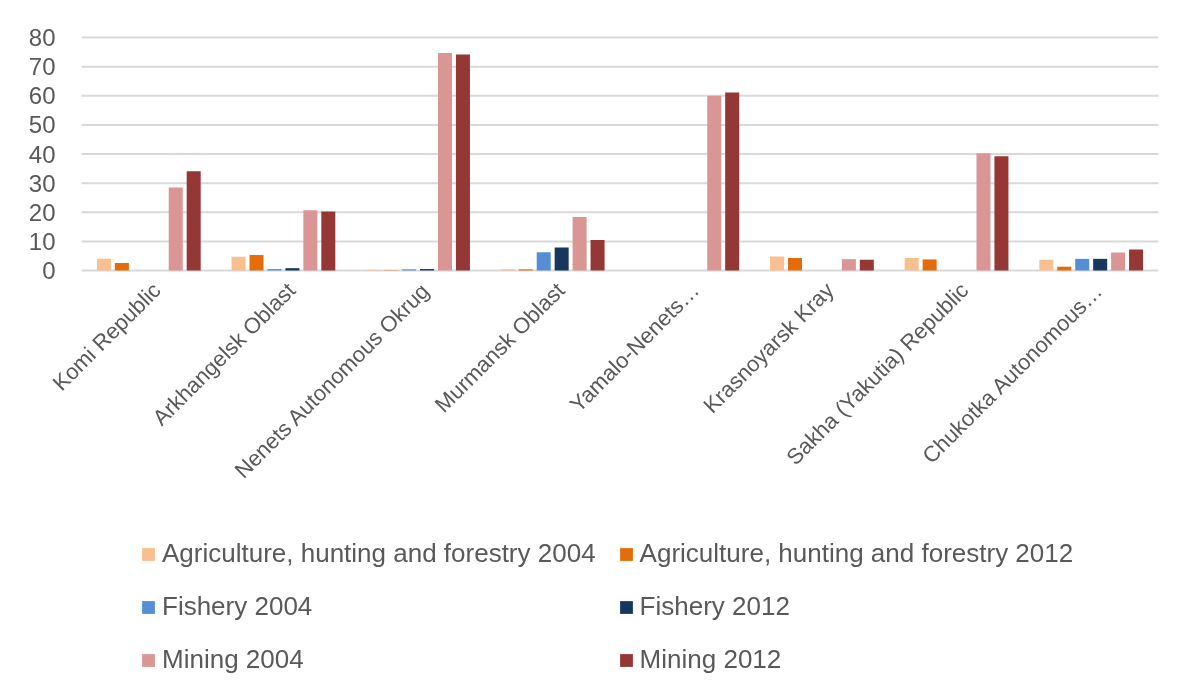 The image size is (1186, 693). What do you see at coordinates (42, 183) in the screenshot?
I see `y-tick-label: 30` at bounding box center [42, 183].